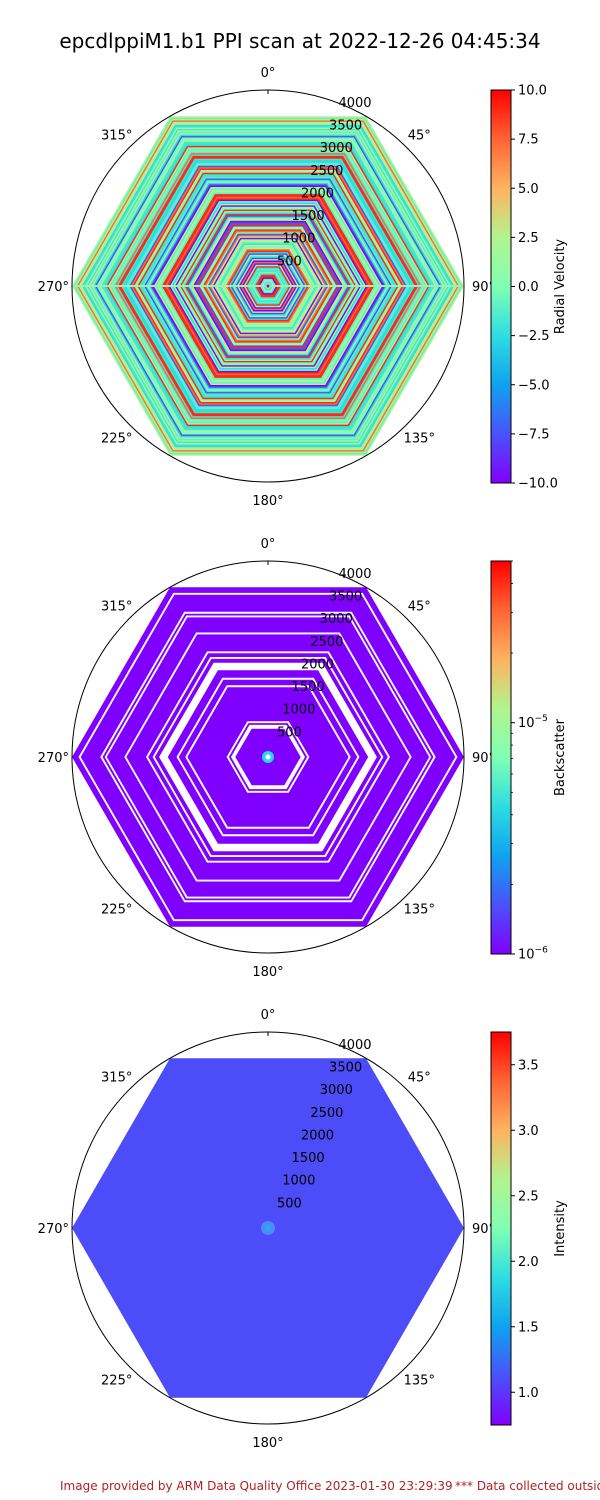 The height and width of the screenshot is (1500, 600). I want to click on colorbar-tick-label: 7.5, so click(528, 140).